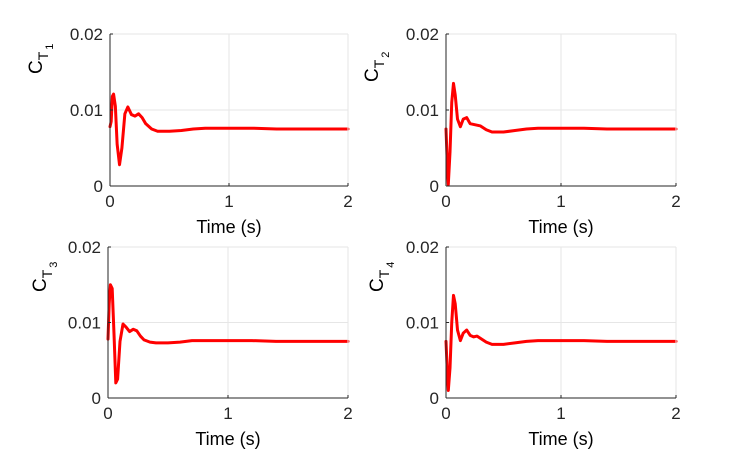 The height and width of the screenshot is (449, 747). Describe the element at coordinates (227, 439) in the screenshot. I see `x-axis-label-3: Time (s)` at that location.